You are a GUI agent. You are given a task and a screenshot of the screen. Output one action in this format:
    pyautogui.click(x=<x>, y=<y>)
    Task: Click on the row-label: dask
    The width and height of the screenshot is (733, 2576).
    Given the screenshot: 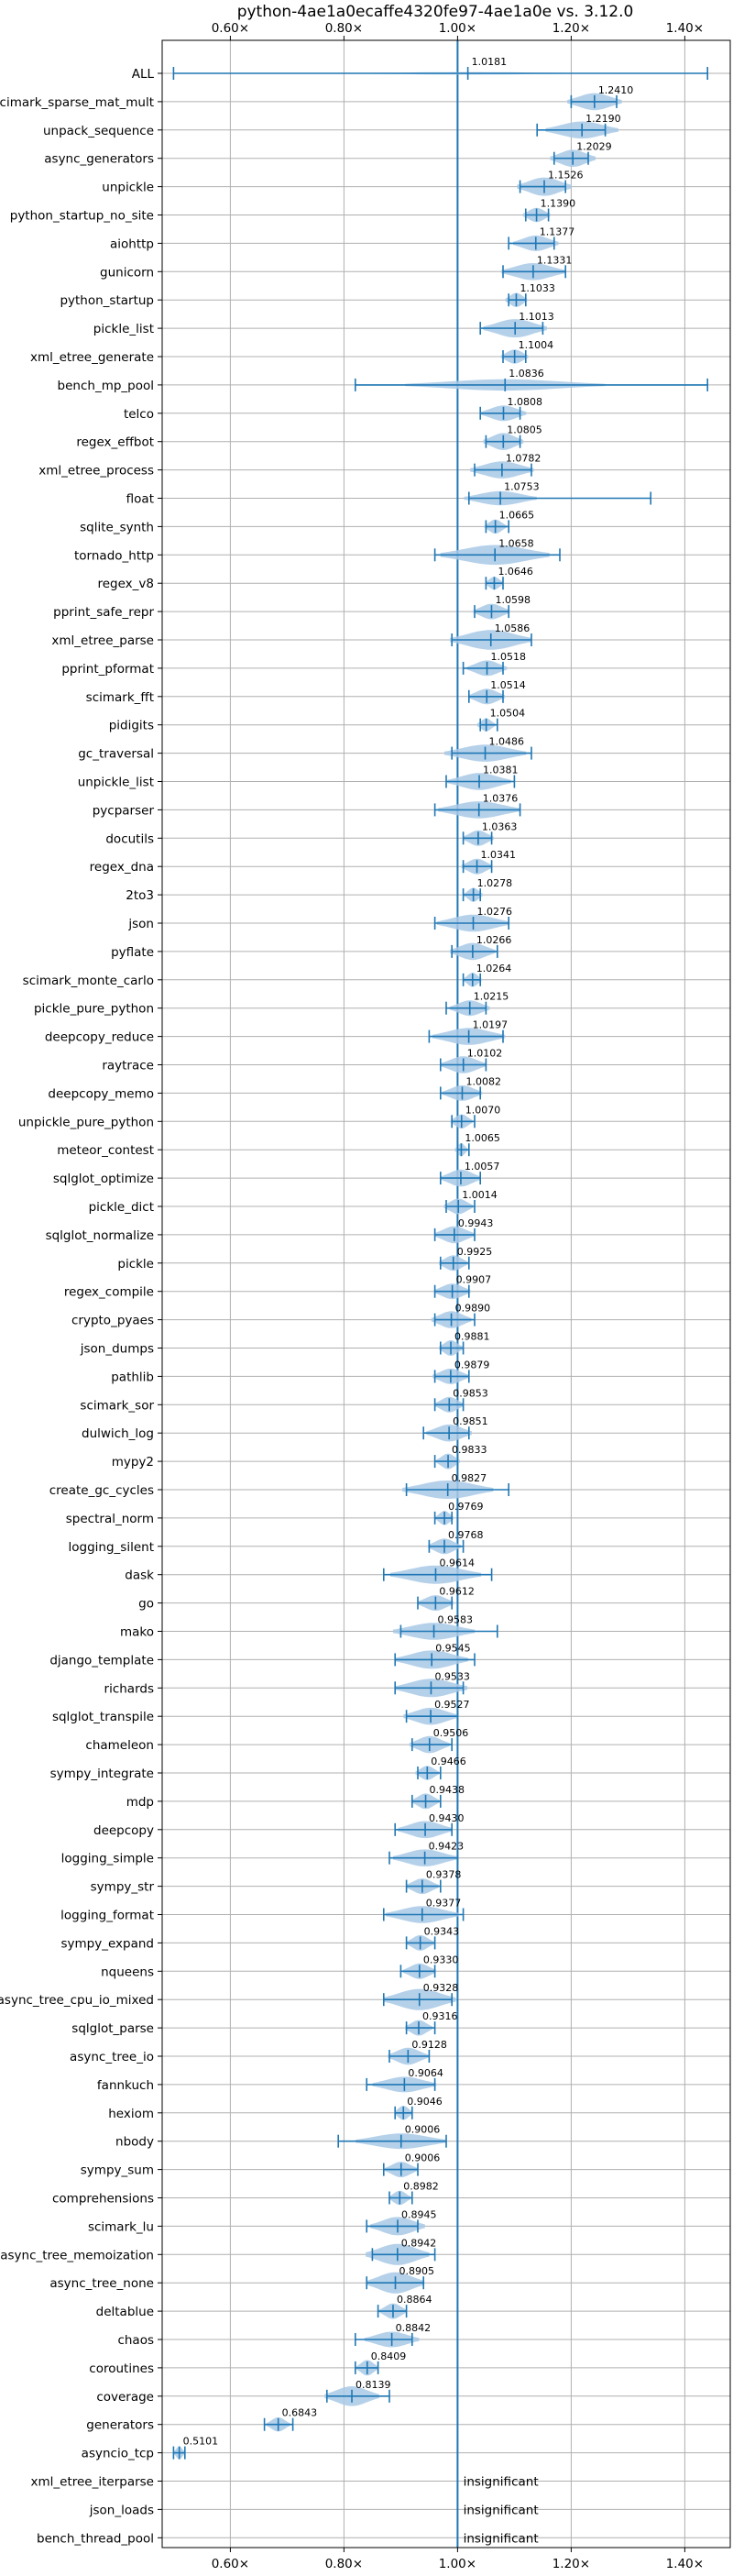 What is the action you would take?
    pyautogui.click(x=140, y=1576)
    